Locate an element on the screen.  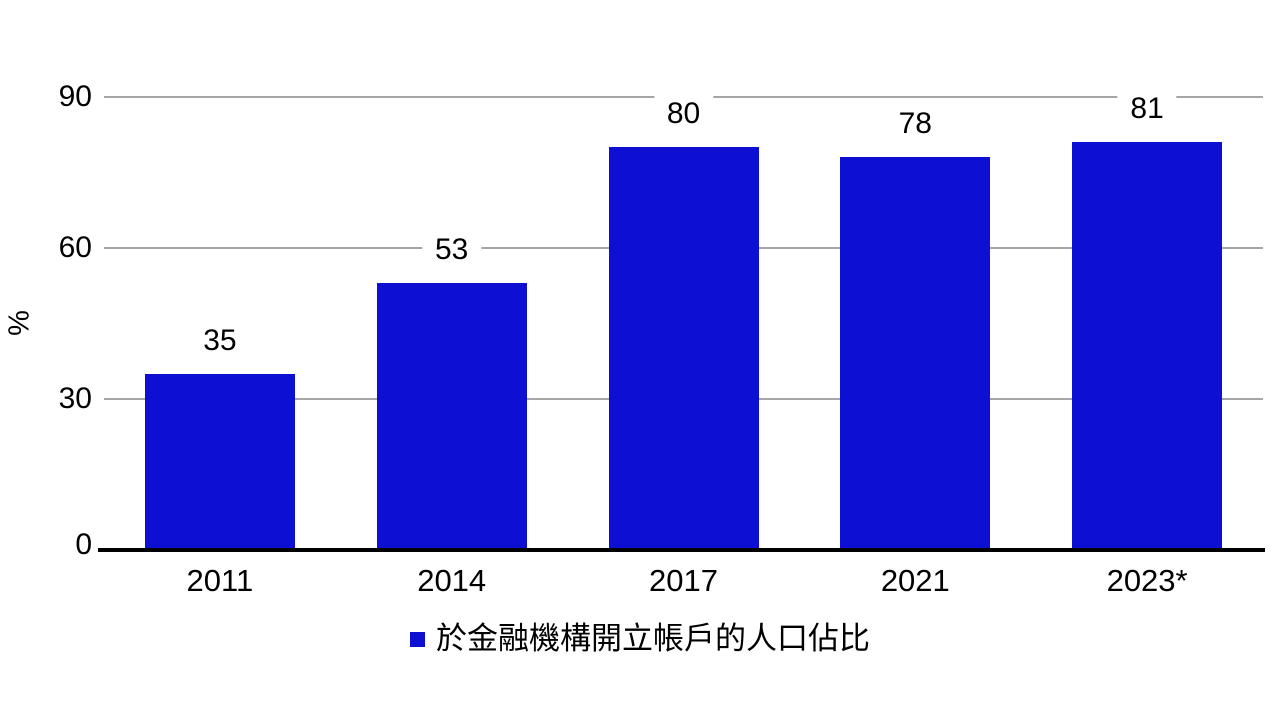
x-tick-label: 2023* is located at coordinates (1147, 580).